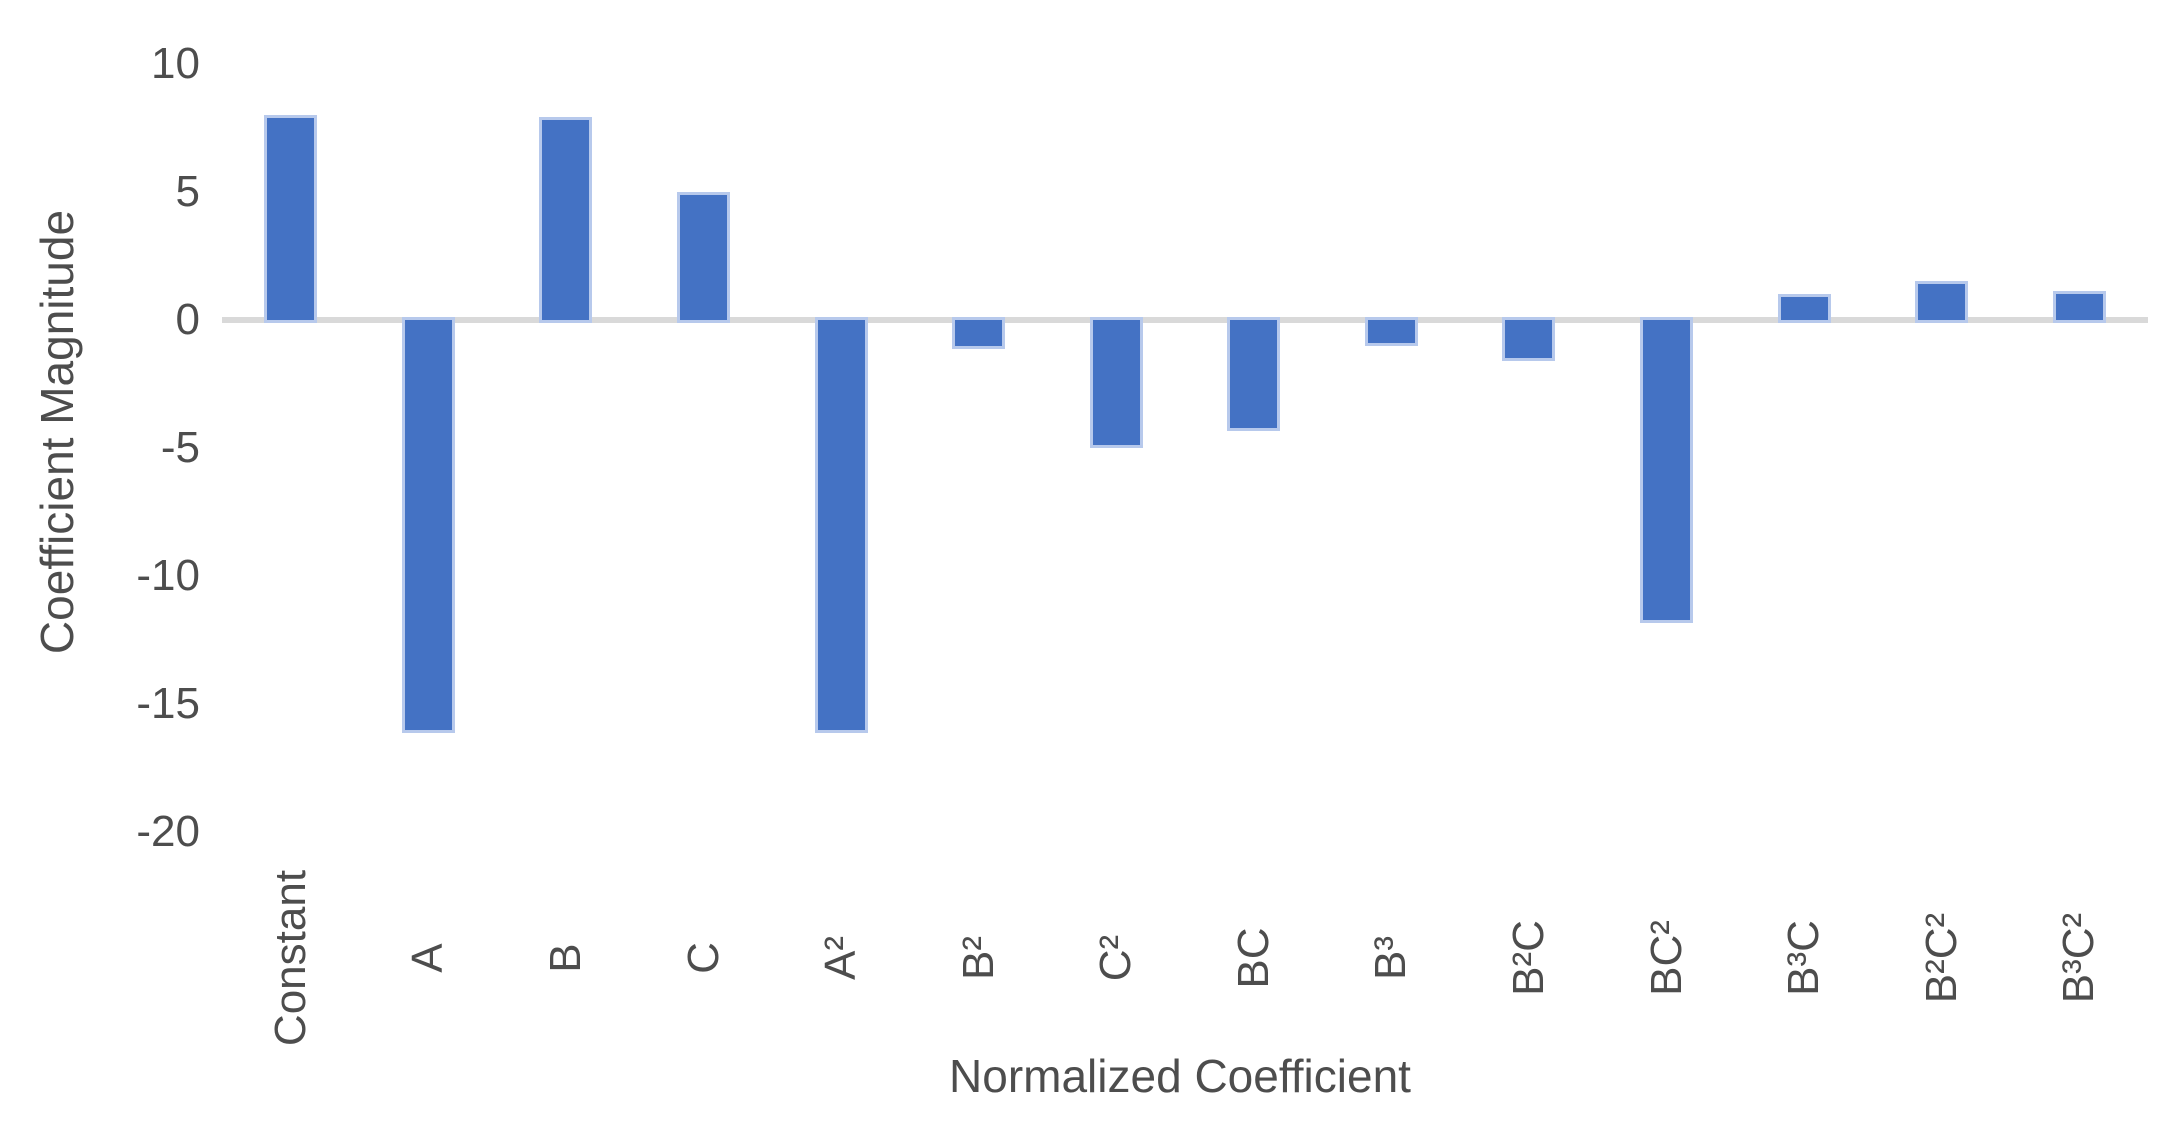  What do you see at coordinates (841, 525) in the screenshot?
I see `bar-A²` at bounding box center [841, 525].